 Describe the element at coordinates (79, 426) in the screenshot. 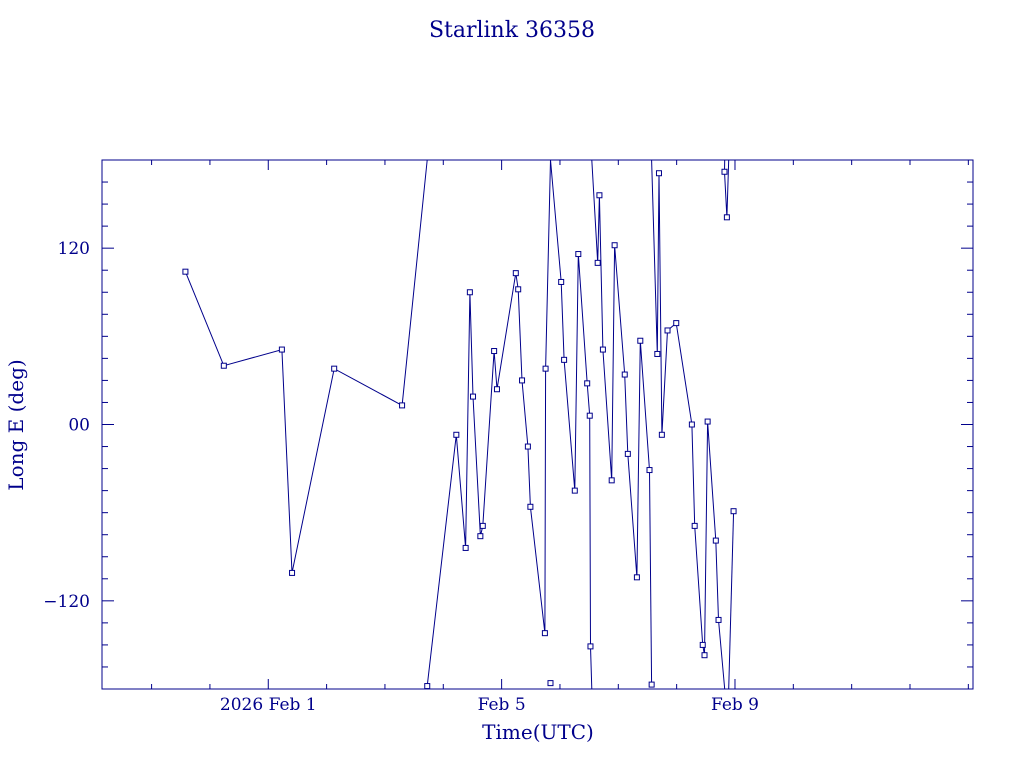

I see `y-tick-label: 00` at that location.